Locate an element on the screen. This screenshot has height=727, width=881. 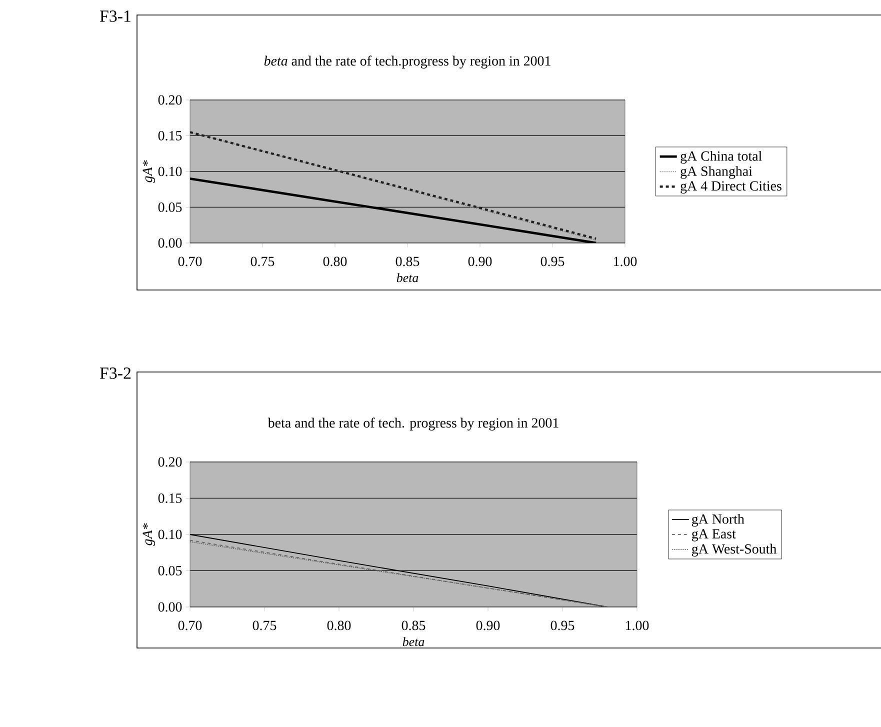
chart-title: beta and the rate of tech.progress by region in 2001 is located at coordinates (407, 62).